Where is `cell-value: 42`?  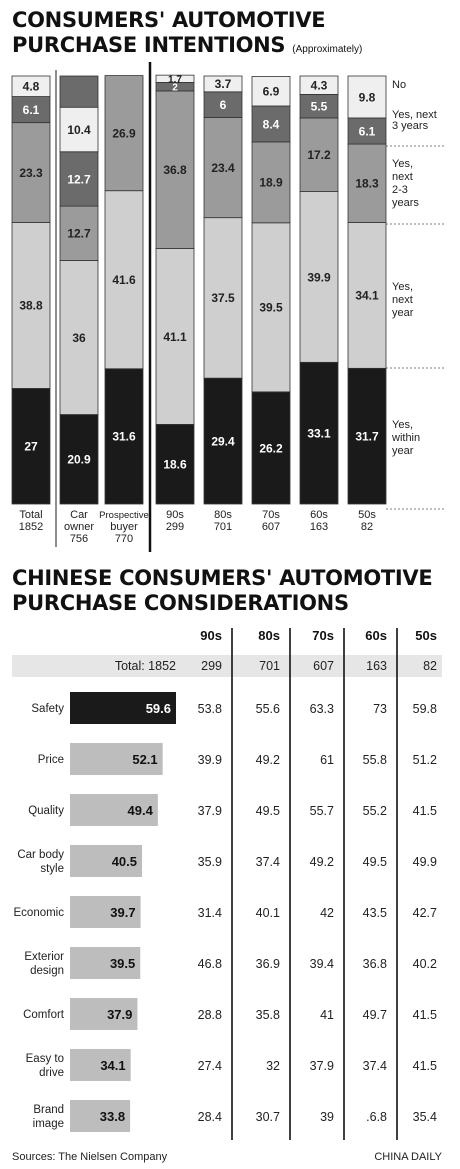
cell-value: 42 is located at coordinates (327, 913).